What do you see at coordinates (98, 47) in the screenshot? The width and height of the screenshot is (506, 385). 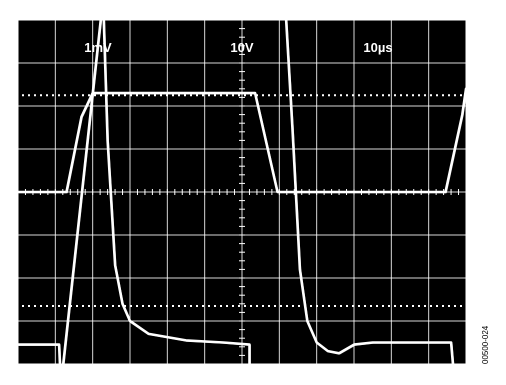 I see `scale-label-voltage-1: 1mV` at bounding box center [98, 47].